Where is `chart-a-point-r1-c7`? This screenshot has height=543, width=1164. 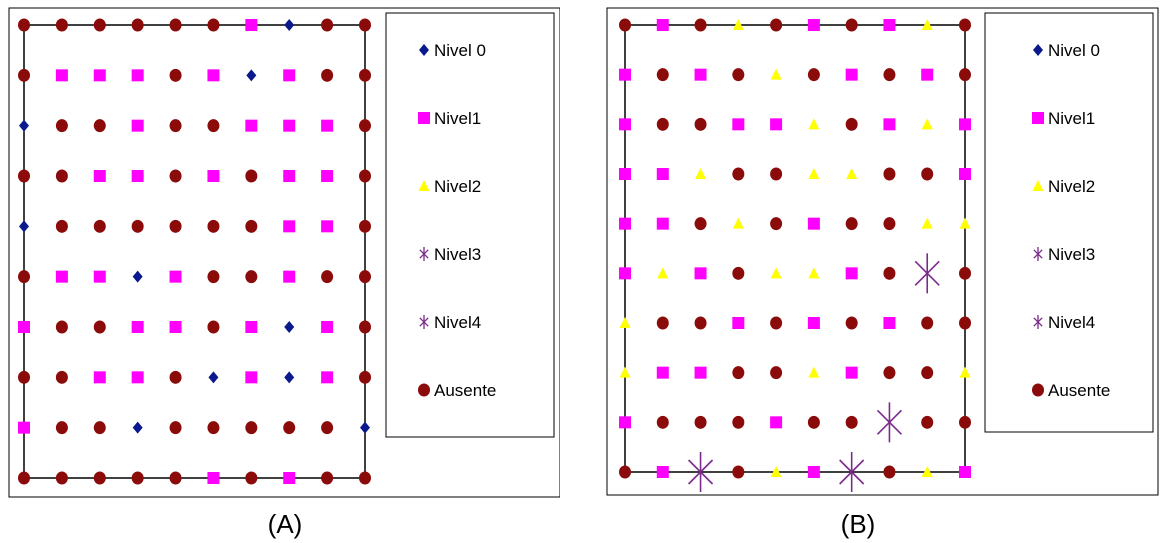
chart-a-point-r1-c7 is located at coordinates (289, 75).